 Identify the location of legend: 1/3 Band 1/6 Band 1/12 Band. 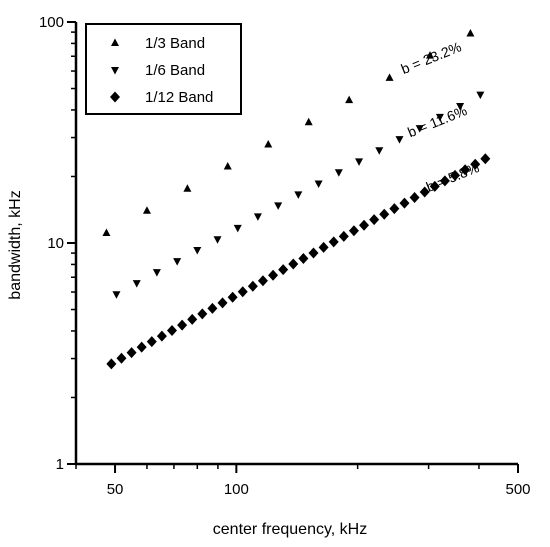
(163, 69).